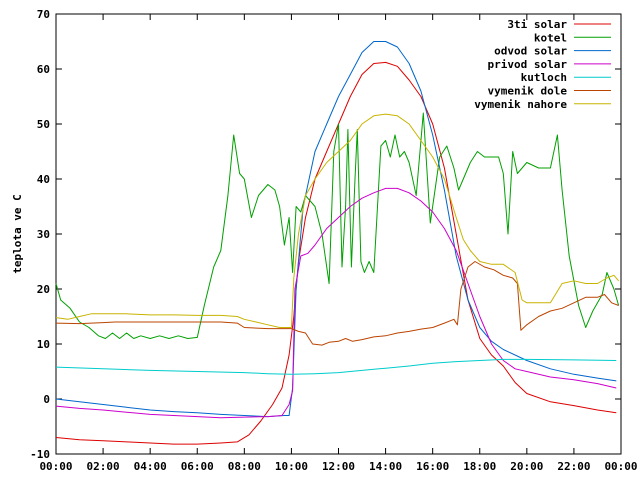 Image resolution: width=640 pixels, height=480 pixels. I want to click on x-tick-label: 12:00, so click(338, 466).